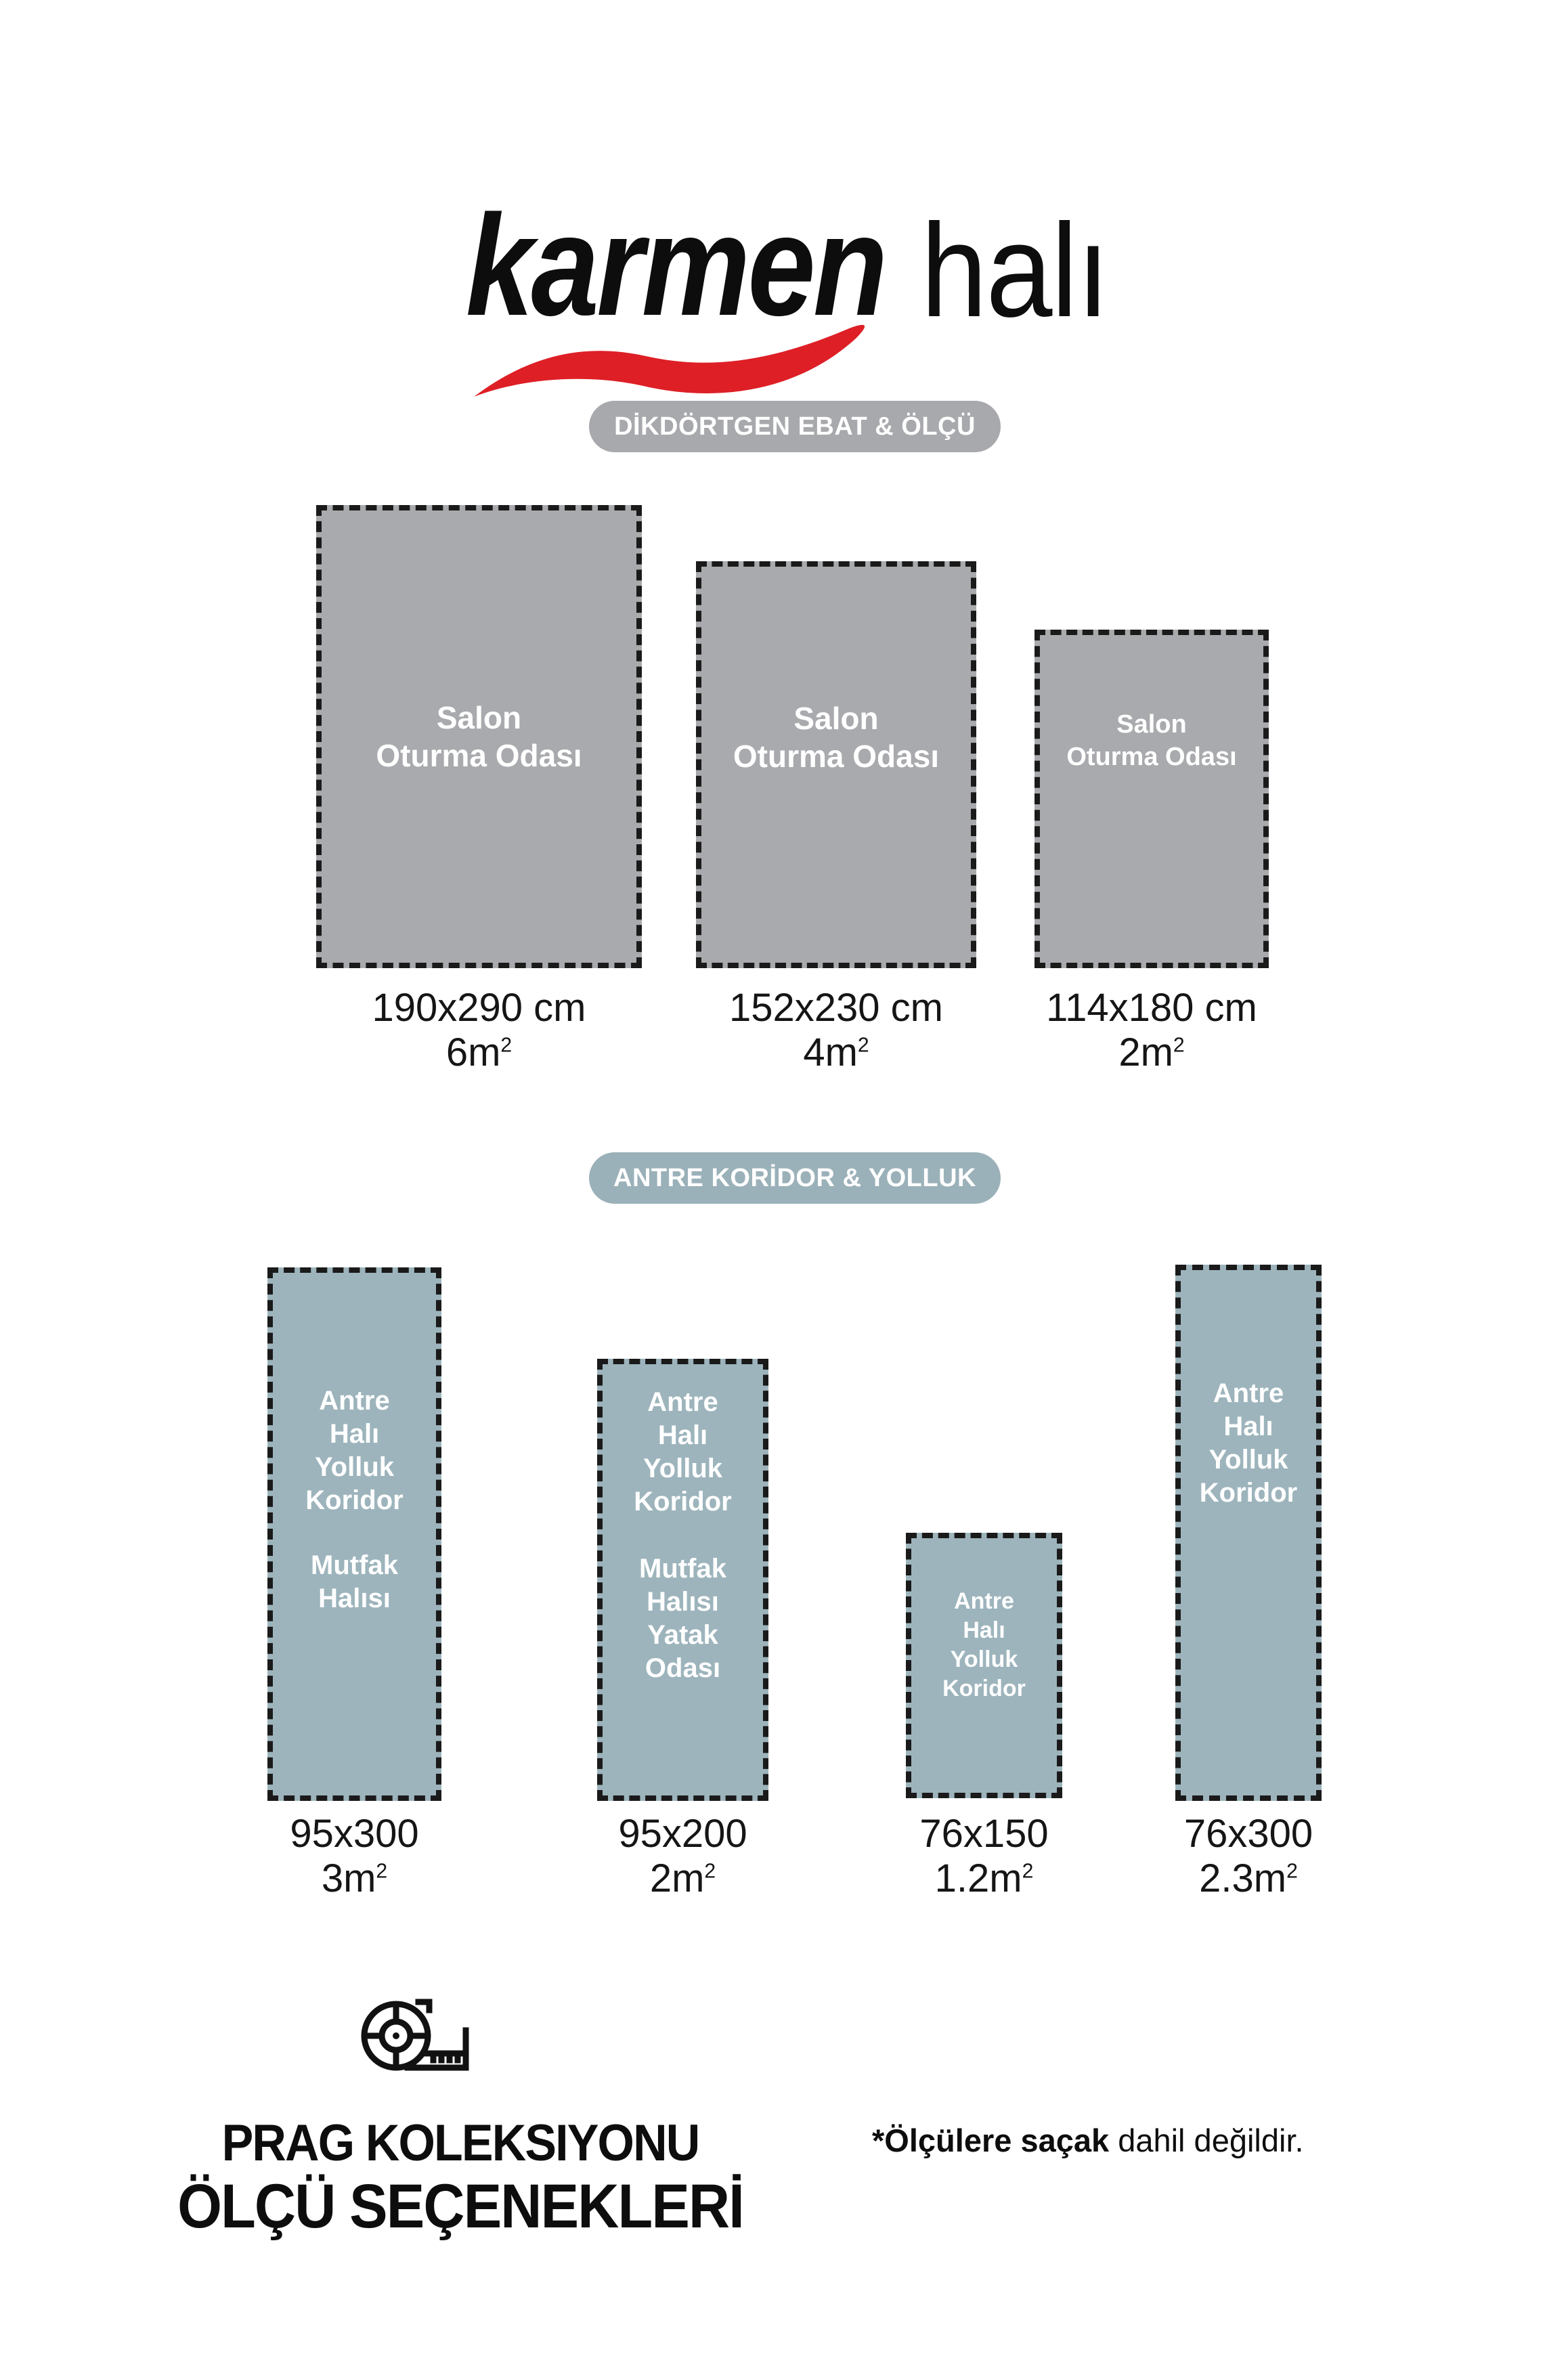 The image size is (1568, 2375). Describe the element at coordinates (354, 1534) in the screenshot. I see `rug-runner-95x300: Antre Halı Yolluk Koridor Mutfak Halısı` at that location.